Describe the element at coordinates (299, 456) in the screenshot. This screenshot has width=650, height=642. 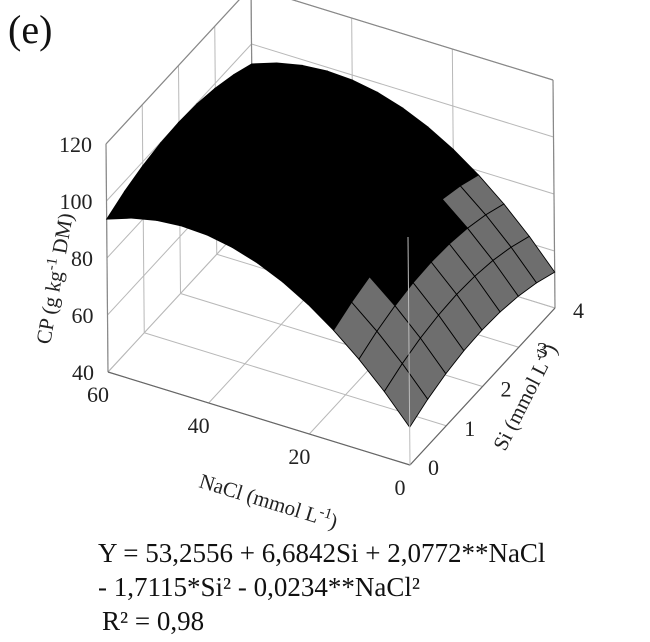
I see `x-tick-label: 20` at that location.